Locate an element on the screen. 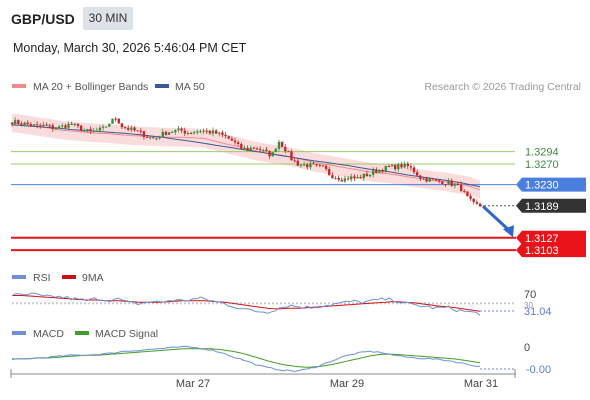  price-tag-label: 1.3270 is located at coordinates (542, 165).